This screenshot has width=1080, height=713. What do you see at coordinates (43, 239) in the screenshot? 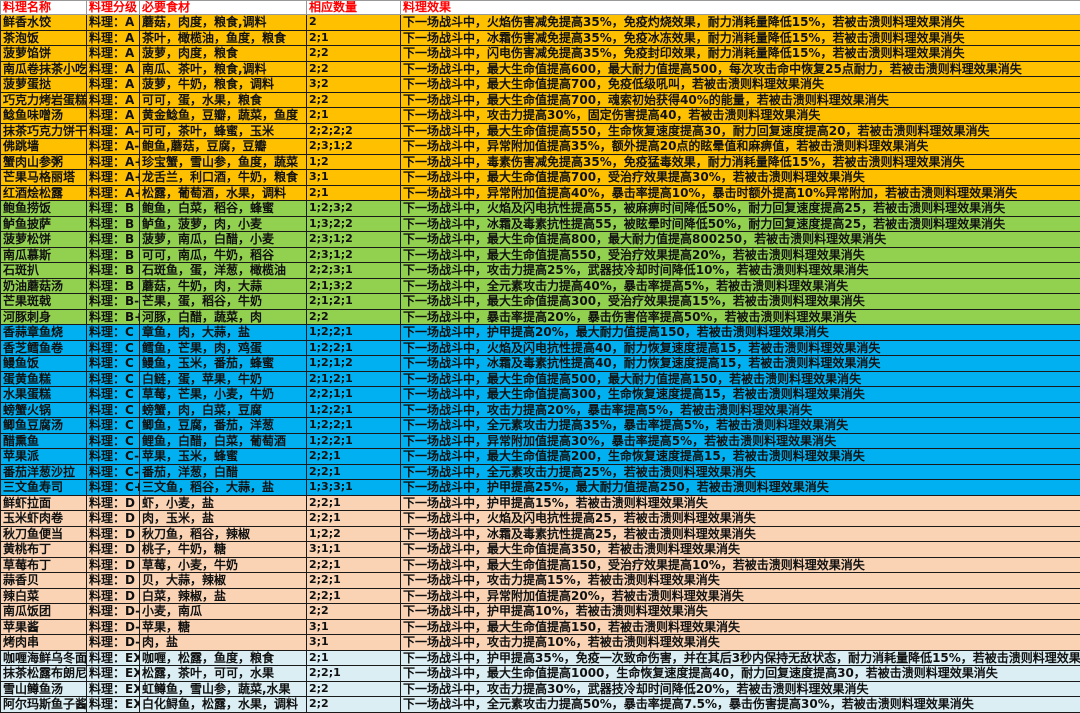
I see `cell-name: 菠萝松饼` at bounding box center [43, 239].